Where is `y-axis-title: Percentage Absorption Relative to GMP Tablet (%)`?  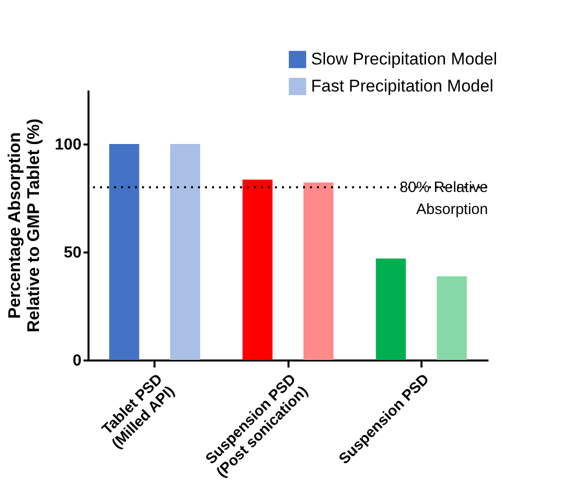 y-axis-title: Percentage Absorption Relative to GMP Tablet (%) is located at coordinates (23, 225).